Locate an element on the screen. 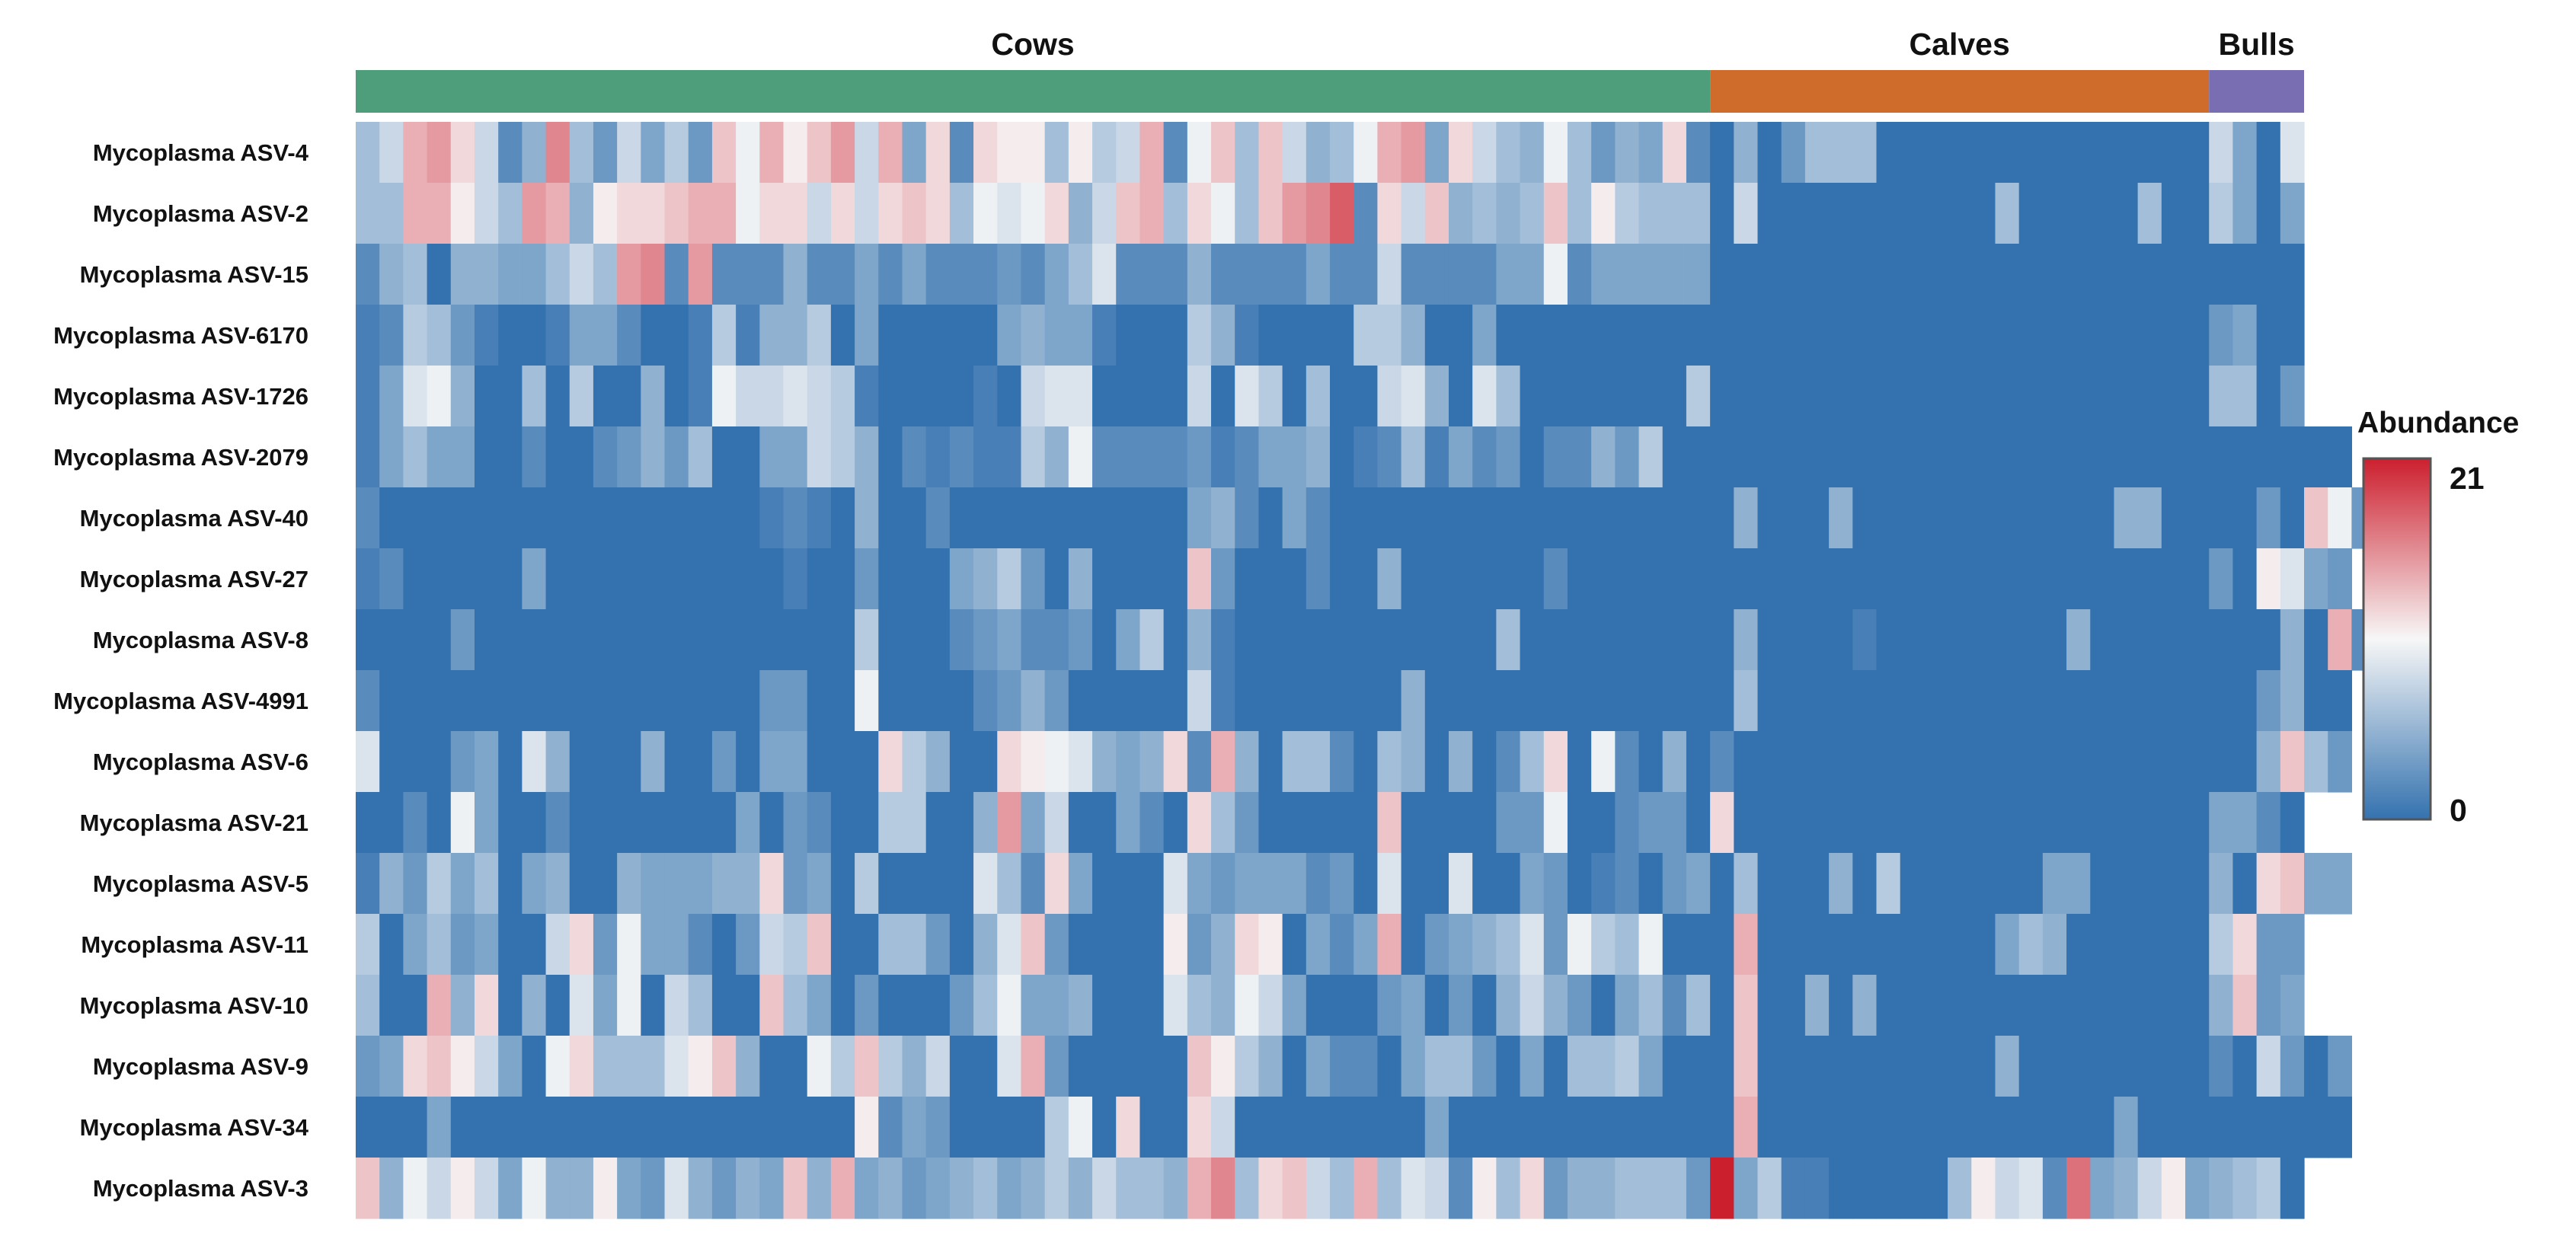 This screenshot has height=1255, width=2576. group-label-cows: Cows is located at coordinates (1033, 44).